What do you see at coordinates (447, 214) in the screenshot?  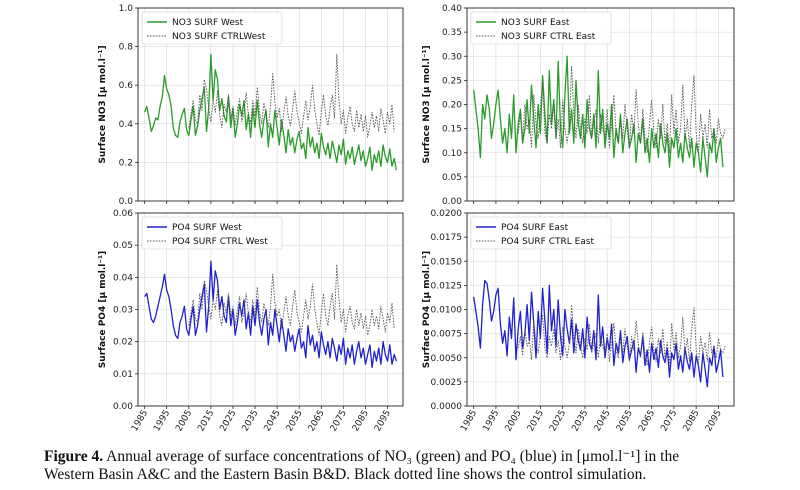 I see `ytick-label: 0.0200` at bounding box center [447, 214].